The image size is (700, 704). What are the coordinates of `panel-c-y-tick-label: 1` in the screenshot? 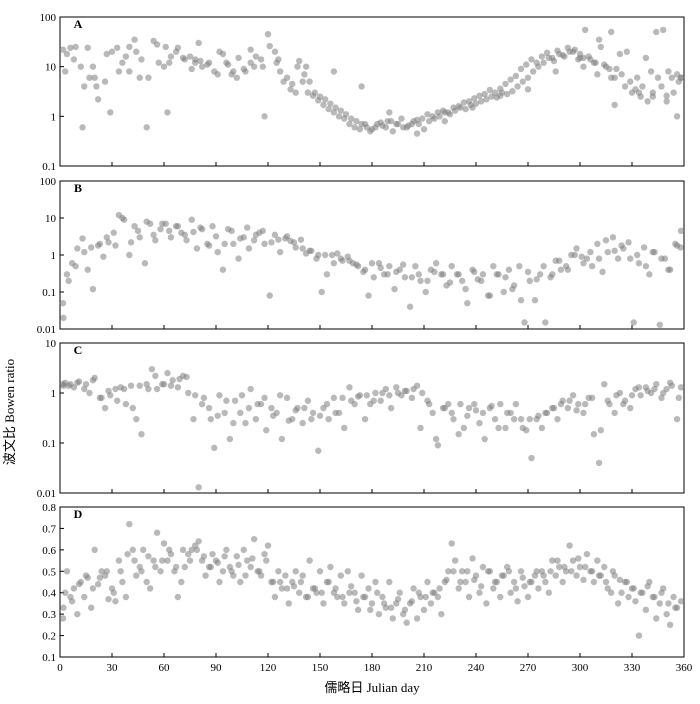 It's located at (54, 394).